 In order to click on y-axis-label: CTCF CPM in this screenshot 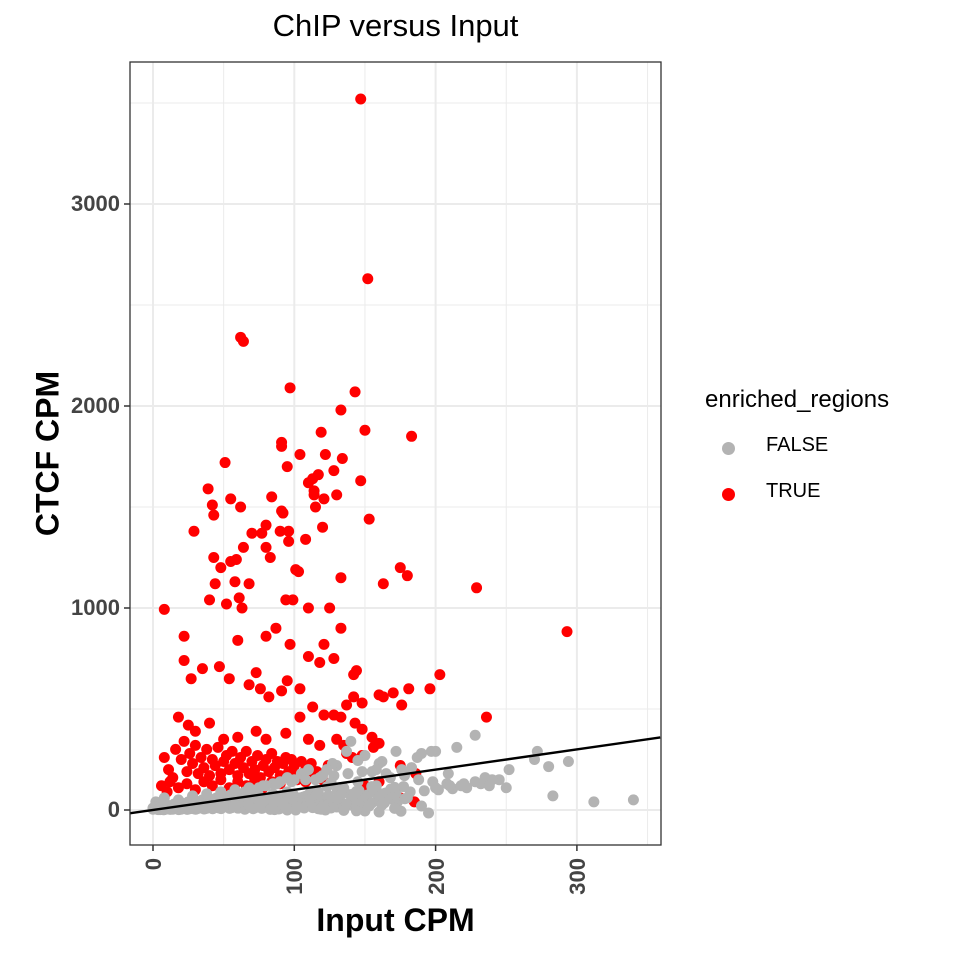, I will do `click(47, 453)`.